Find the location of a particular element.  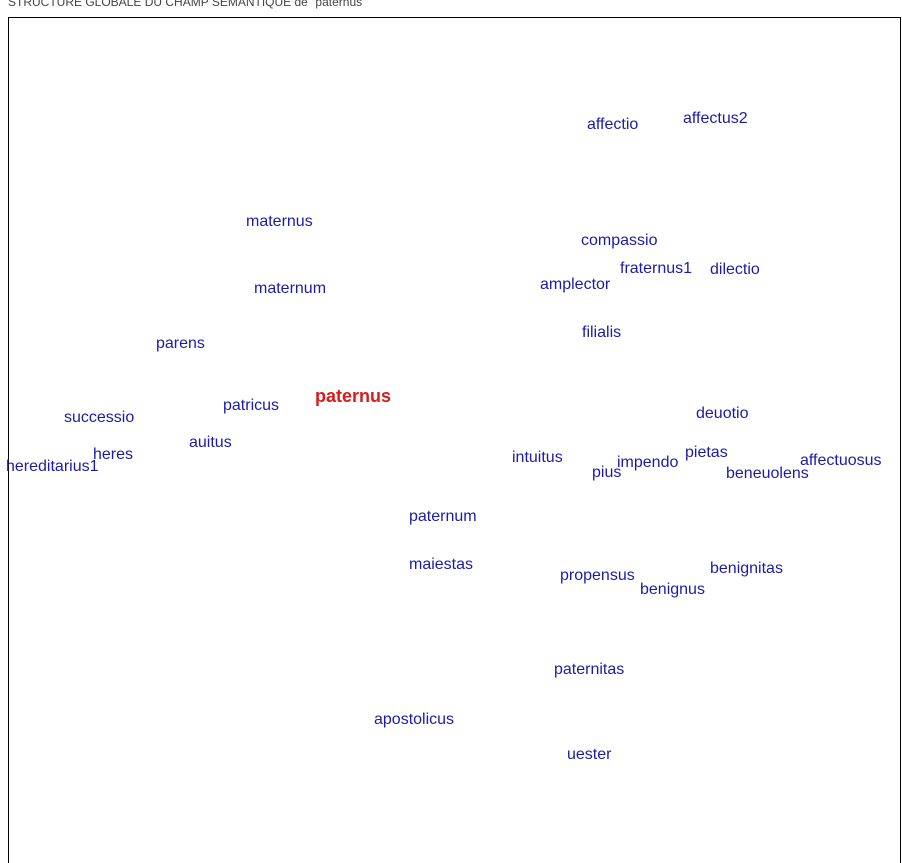

word-label: affectio is located at coordinates (612, 124).